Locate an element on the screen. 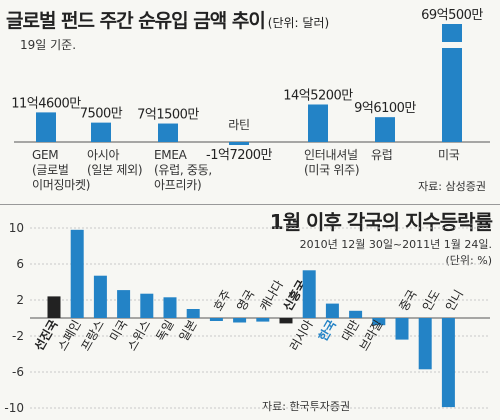  category-label: 한국 is located at coordinates (327, 330).